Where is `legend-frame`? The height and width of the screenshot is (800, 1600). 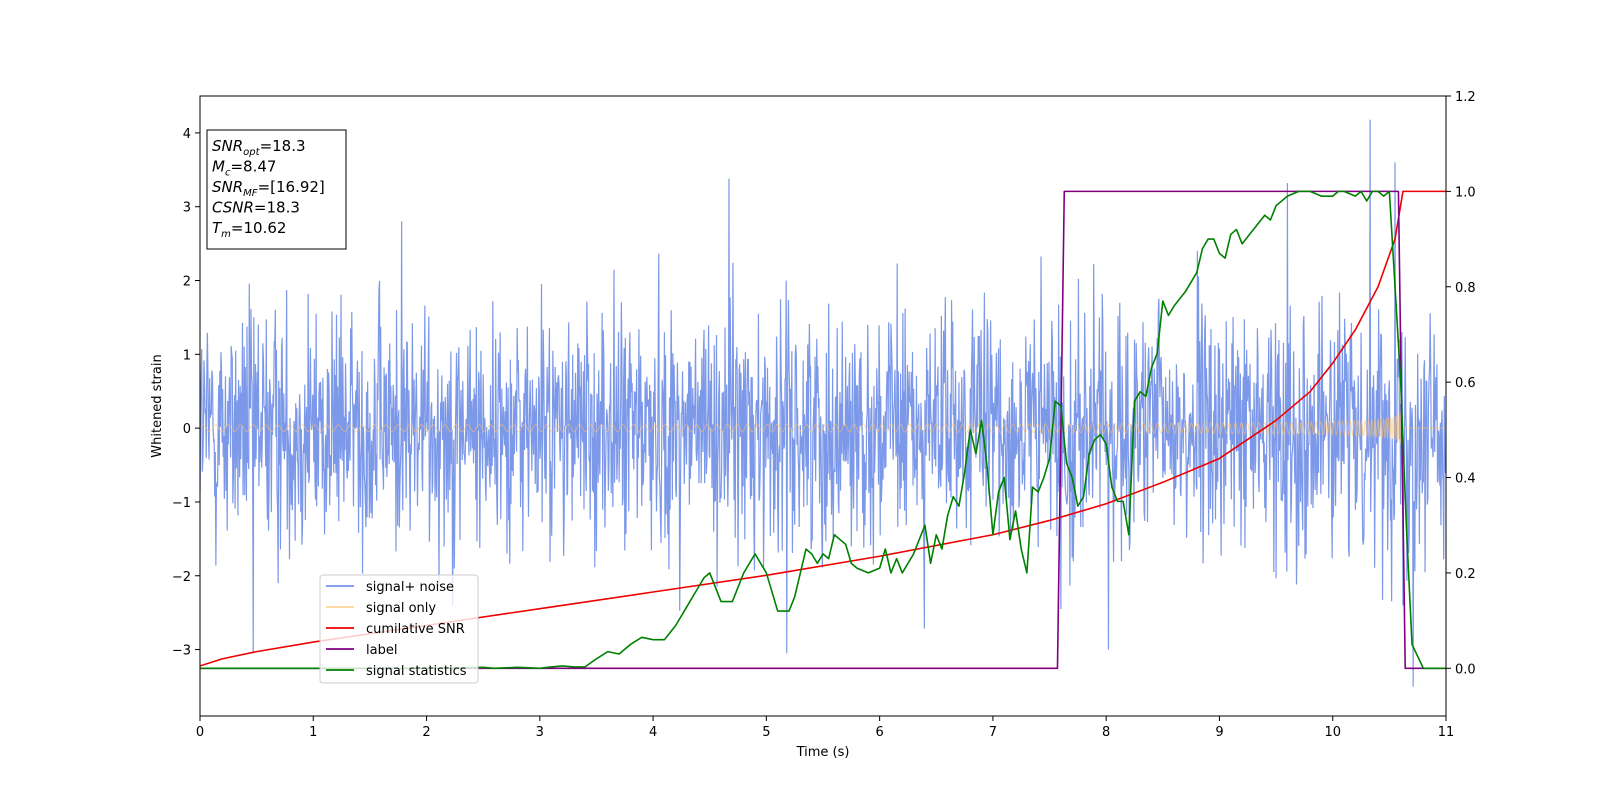 legend-frame is located at coordinates (399, 629).